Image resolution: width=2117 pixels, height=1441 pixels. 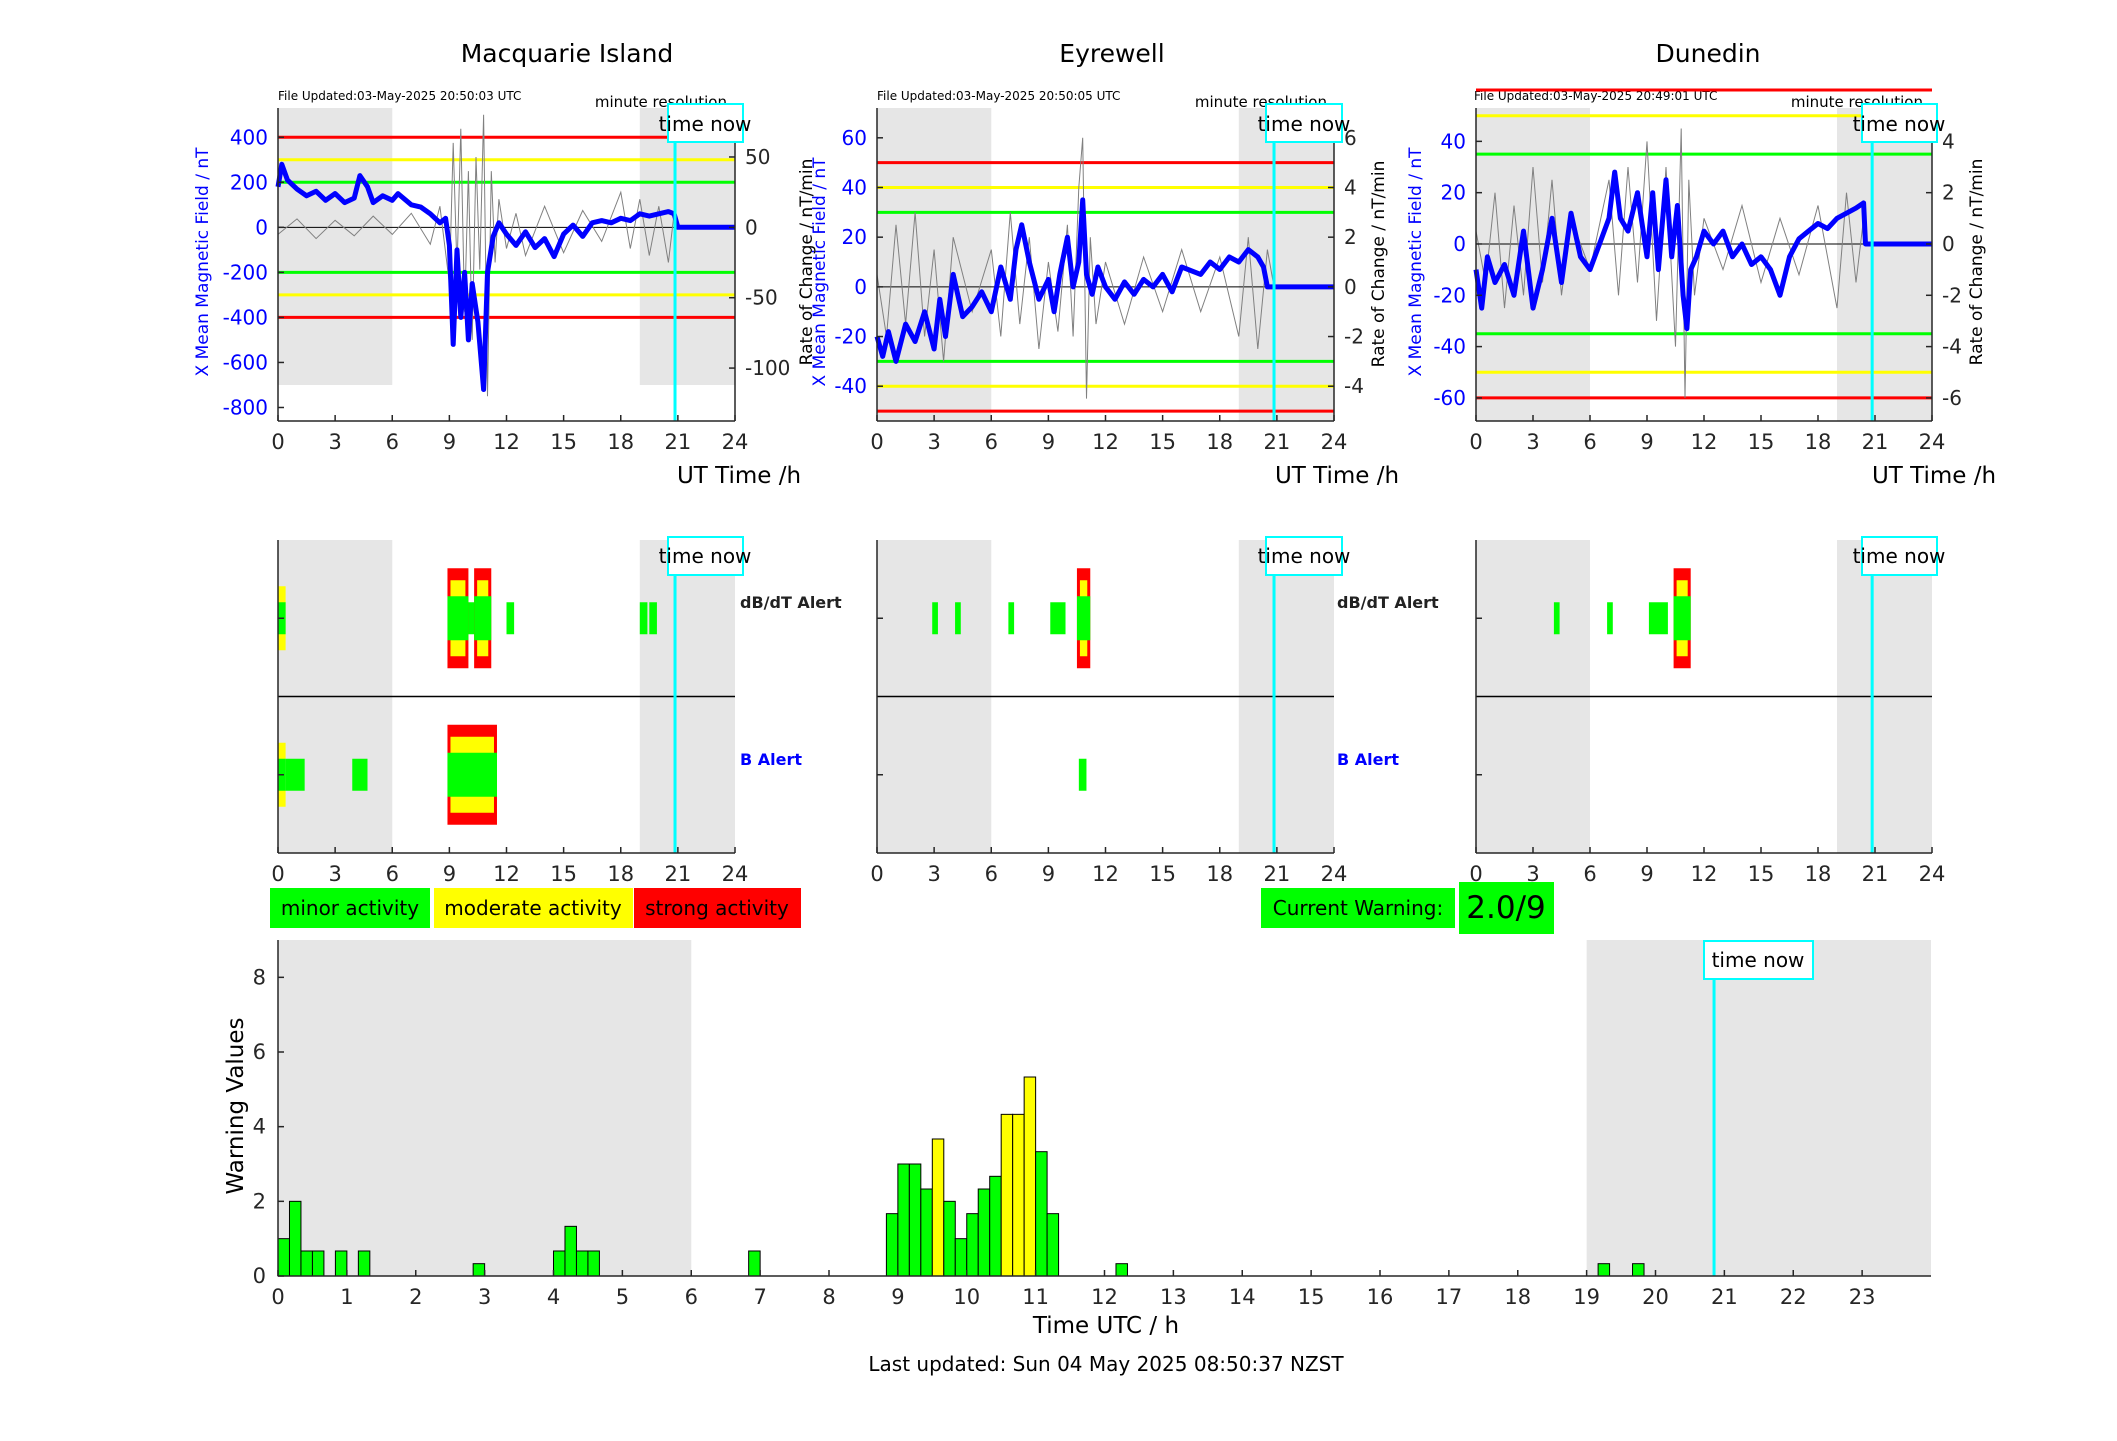 What do you see at coordinates (1952, 295) in the screenshot?
I see `y-tick-label-right: -2` at bounding box center [1952, 295].